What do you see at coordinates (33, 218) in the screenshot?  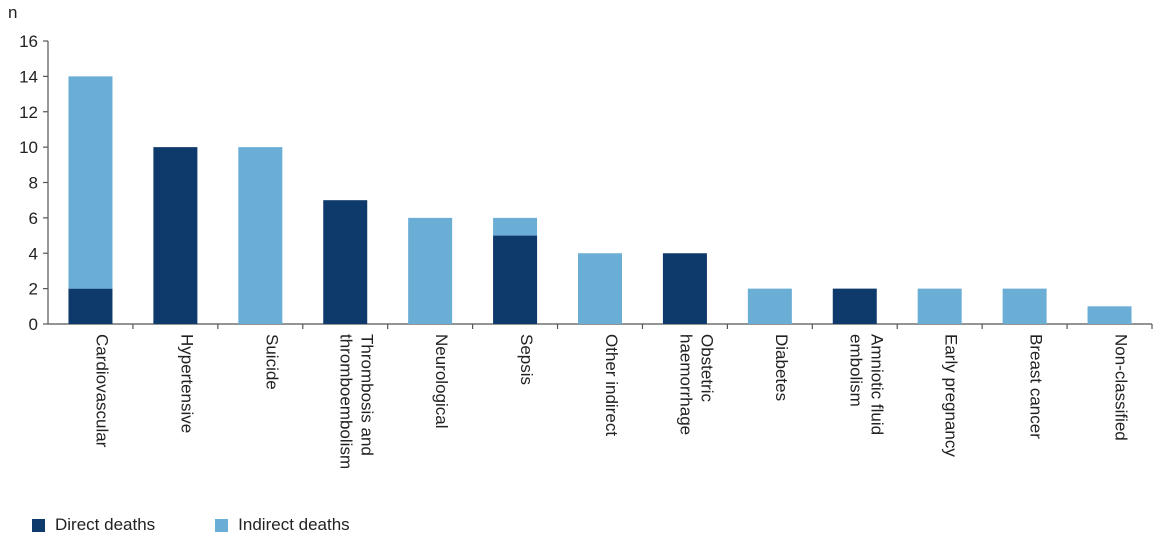 I see `y-tick-label: 6` at bounding box center [33, 218].